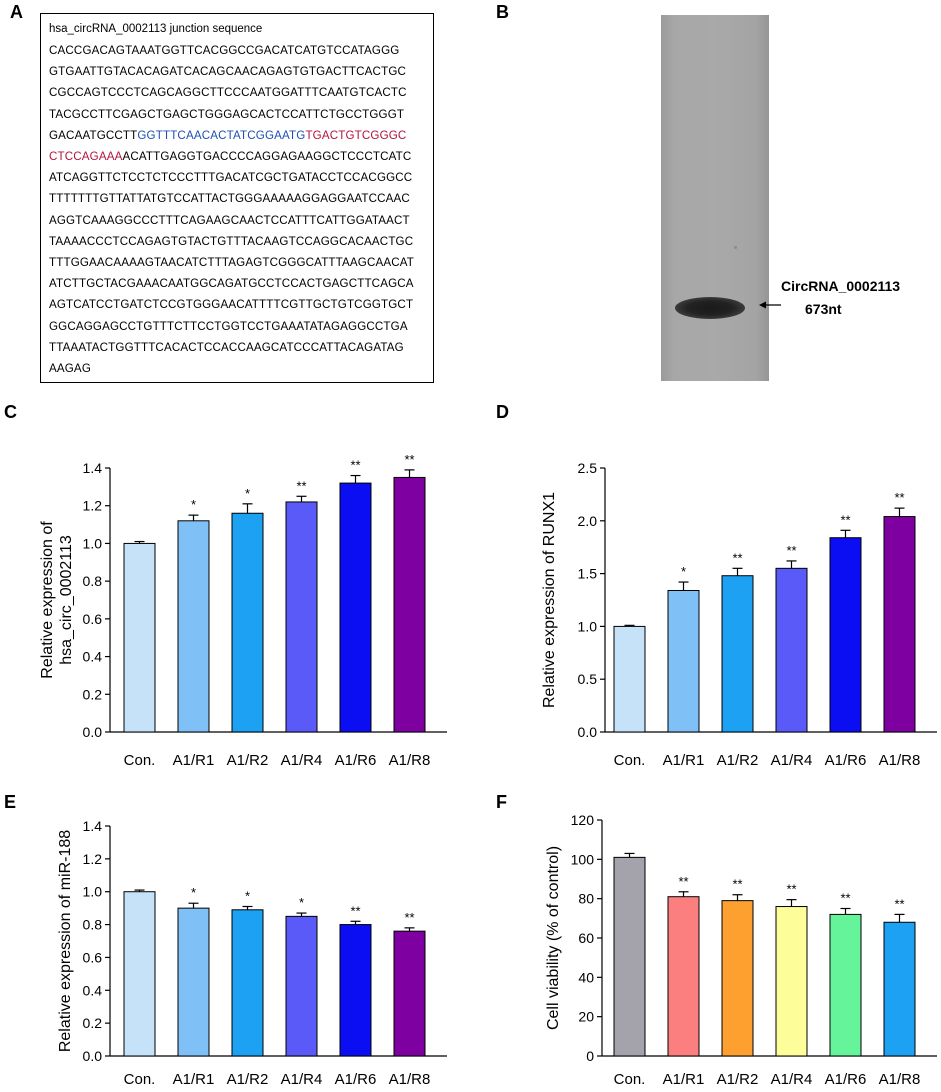  What do you see at coordinates (735, 247) in the screenshot?
I see `gel-speck` at bounding box center [735, 247].